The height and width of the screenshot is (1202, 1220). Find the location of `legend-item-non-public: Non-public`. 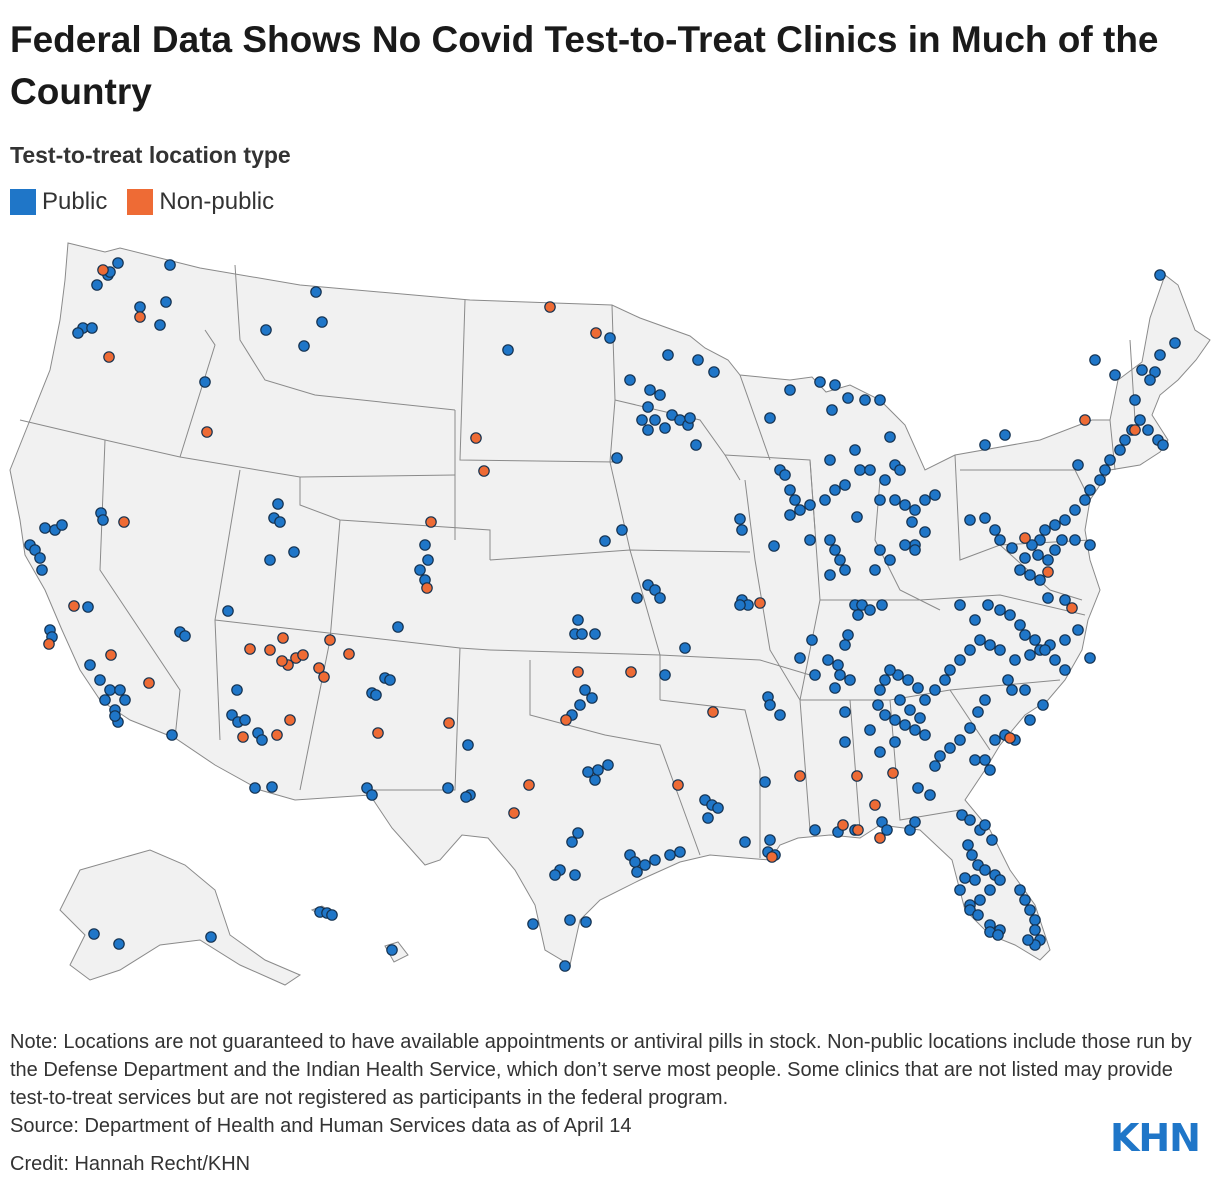

legend-item-non-public: Non-public is located at coordinates (200, 202).